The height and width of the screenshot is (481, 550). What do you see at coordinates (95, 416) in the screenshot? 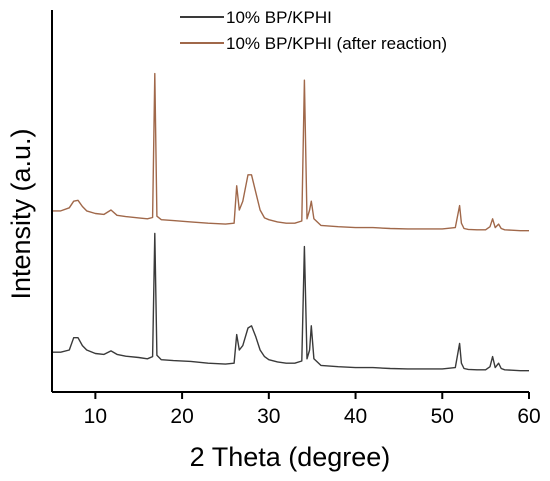
I see `x-tick-label: 10` at bounding box center [95, 416].